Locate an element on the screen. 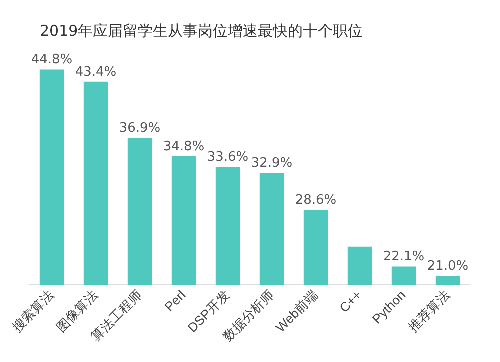 Image resolution: width=500 pixels, height=362 pixels. data-label: 43.4% is located at coordinates (96, 72).